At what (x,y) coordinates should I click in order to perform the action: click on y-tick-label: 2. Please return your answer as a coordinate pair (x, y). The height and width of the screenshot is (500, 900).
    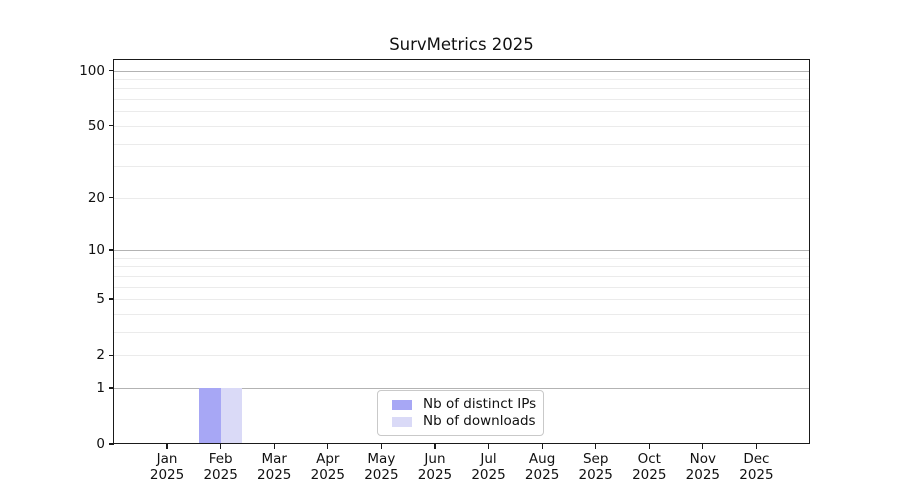
    Looking at the image, I should click on (100, 355).